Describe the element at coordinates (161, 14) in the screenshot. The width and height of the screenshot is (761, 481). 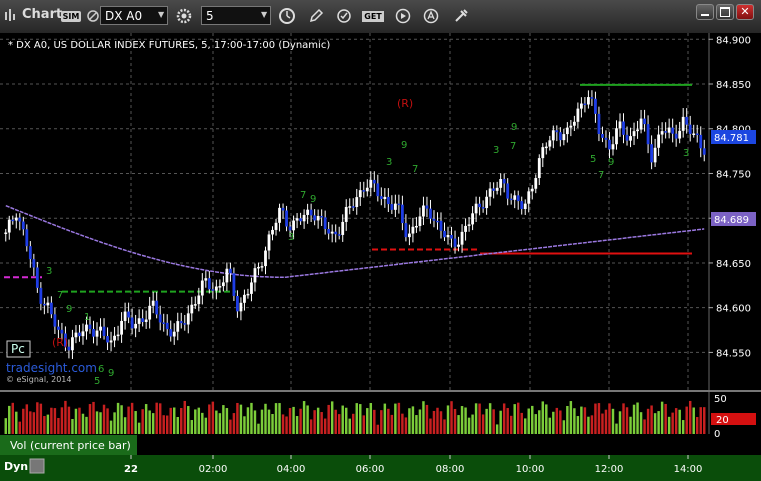
I see `symbol-dropdown-icon: ▼` at that location.